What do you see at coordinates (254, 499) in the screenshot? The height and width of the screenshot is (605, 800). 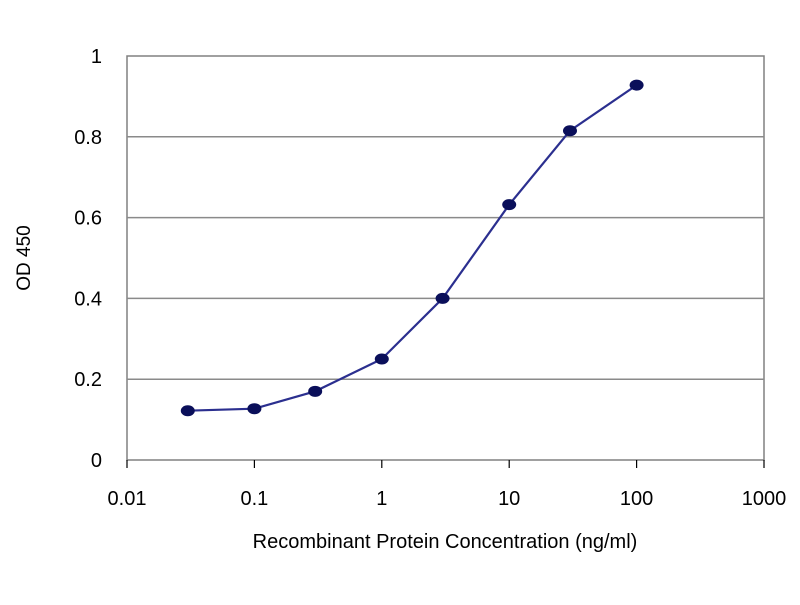 I see `x-tick-label: 0.1` at bounding box center [254, 499].